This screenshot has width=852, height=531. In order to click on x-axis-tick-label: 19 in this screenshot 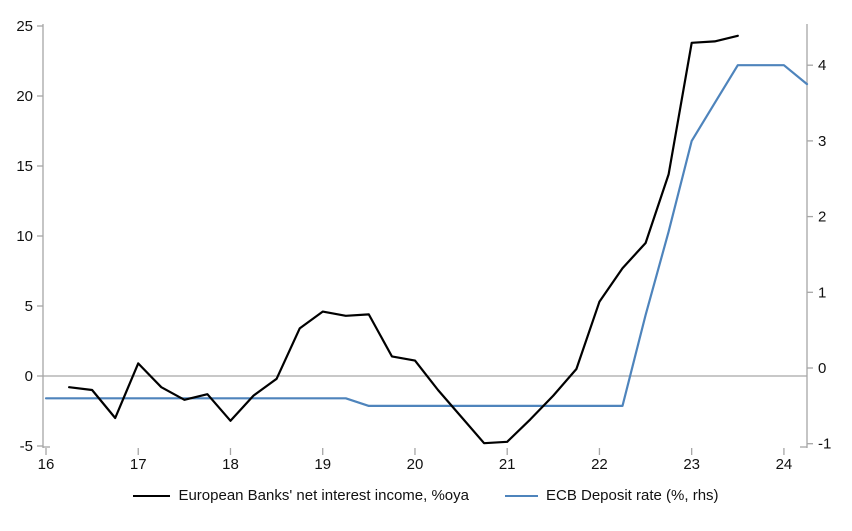, I will do `click(322, 464)`.